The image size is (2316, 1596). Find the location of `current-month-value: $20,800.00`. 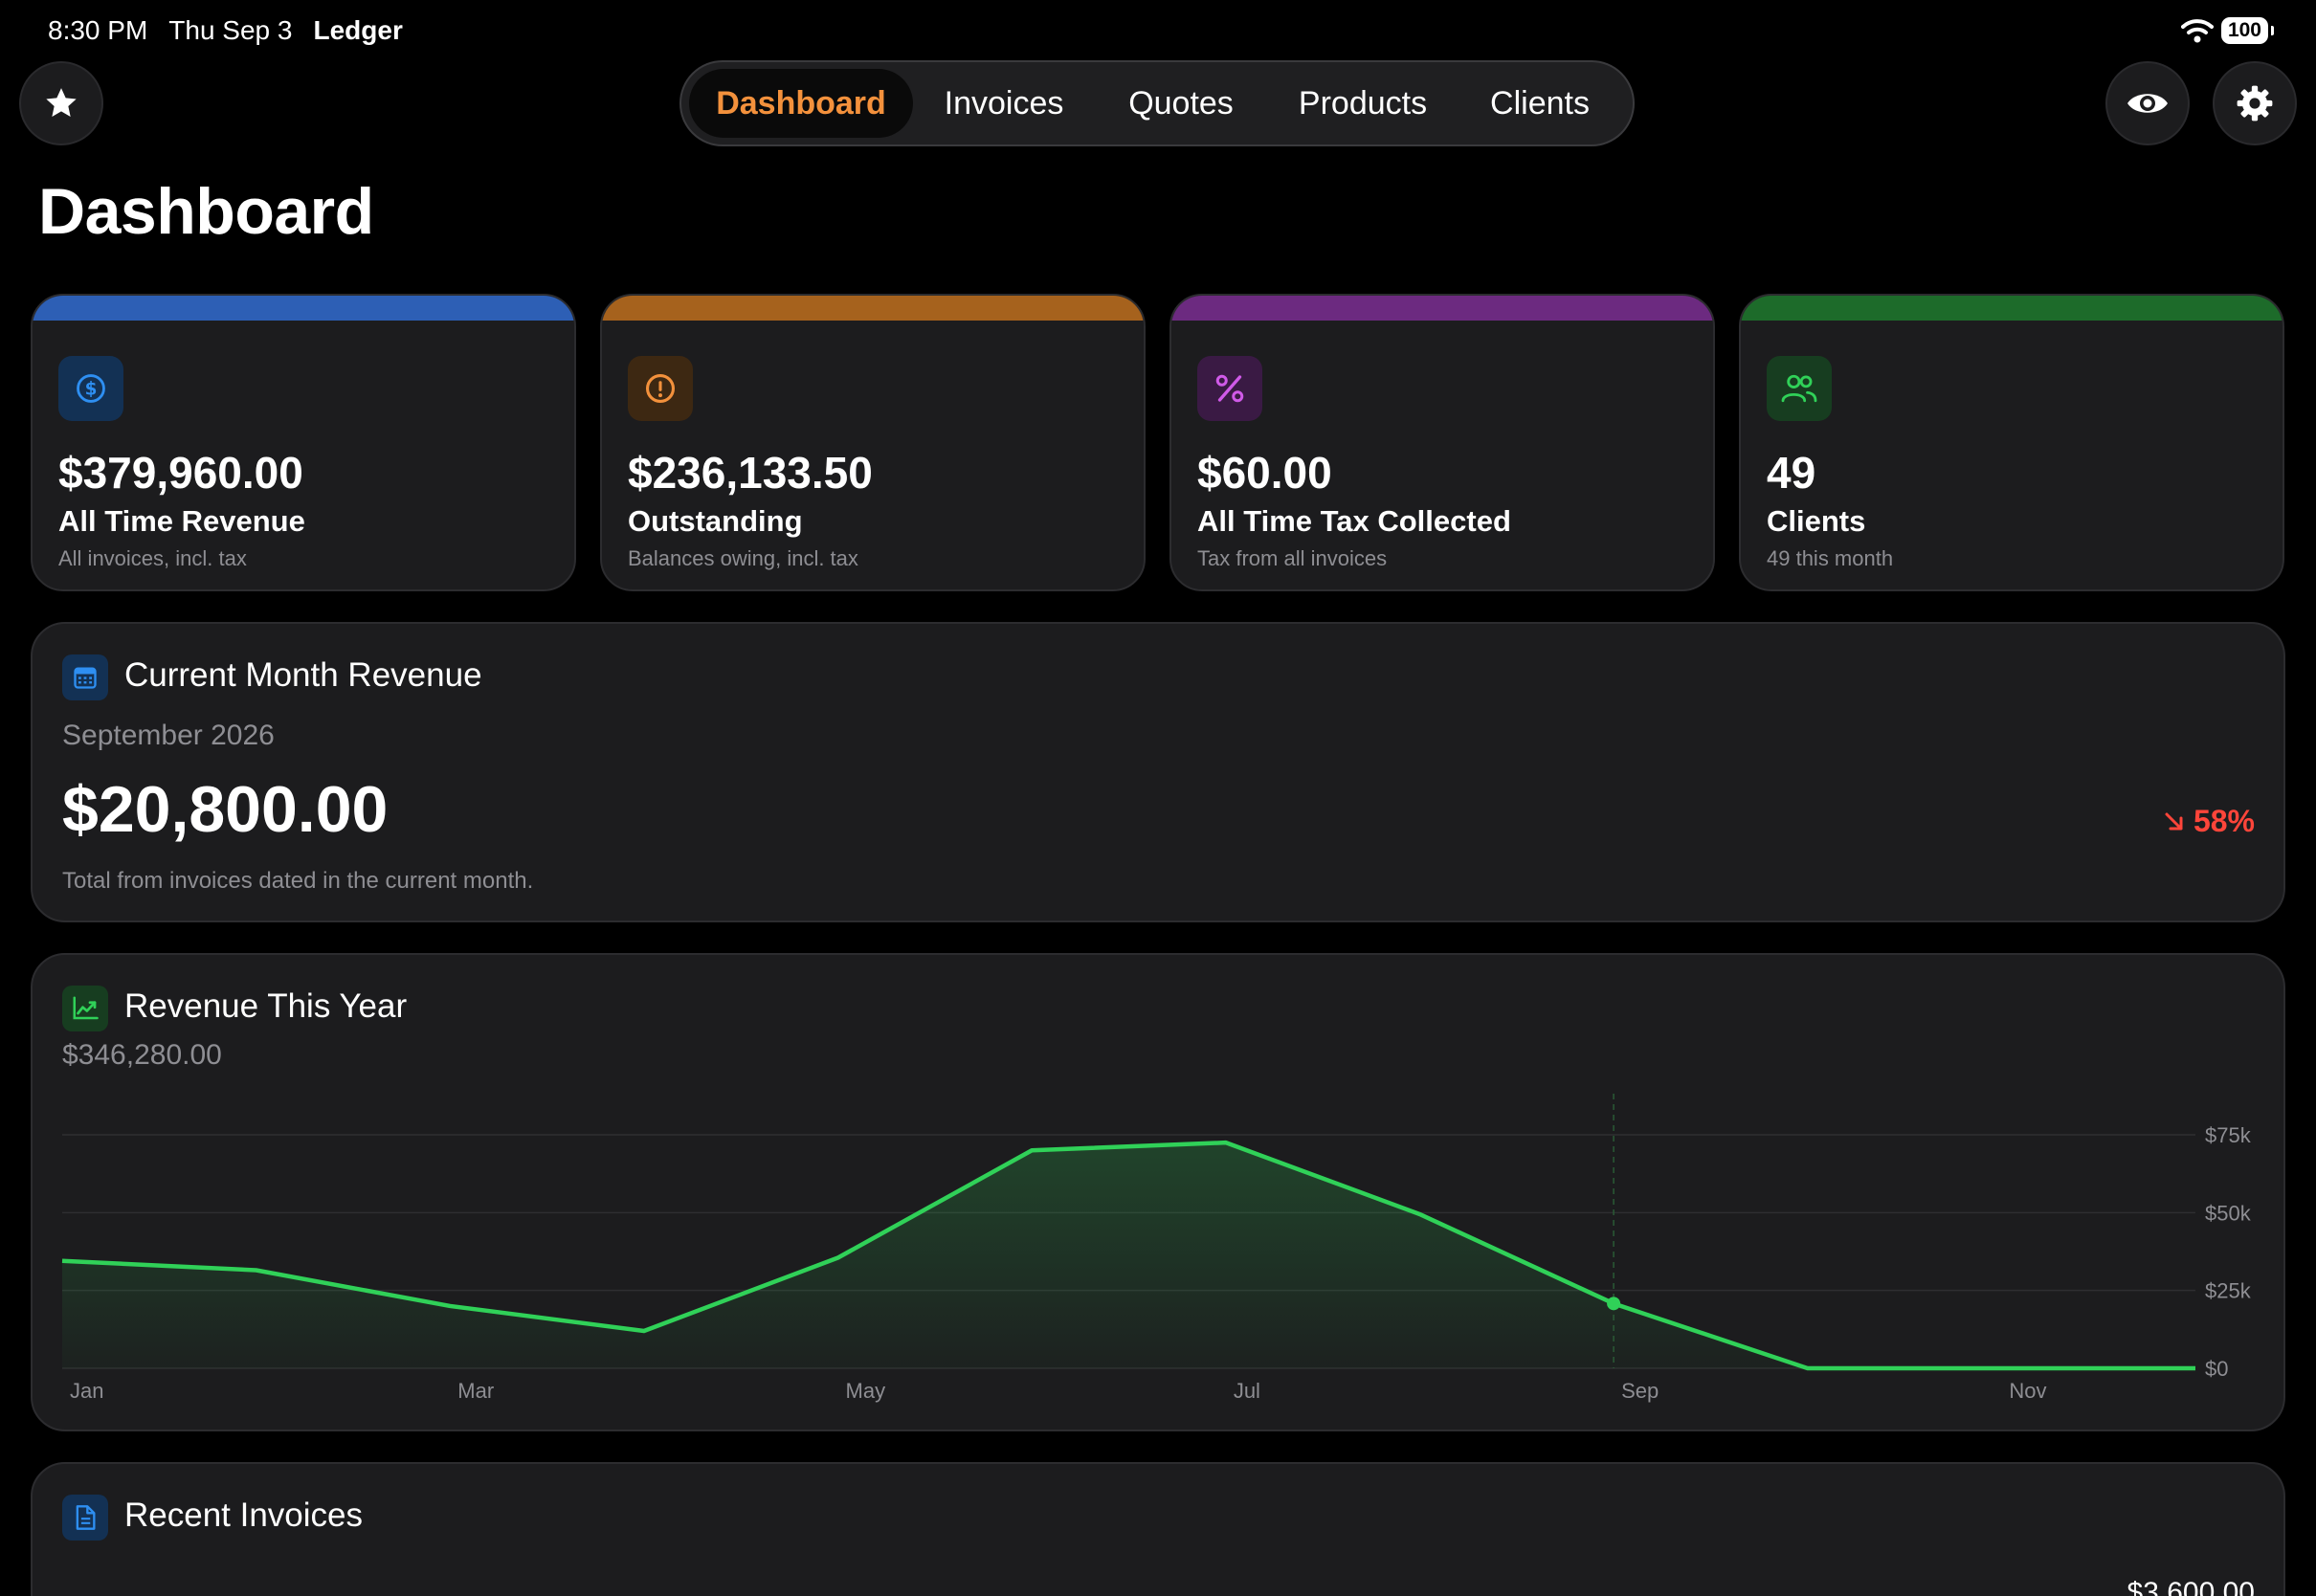

current-month-value: $20,800.00 is located at coordinates (225, 810).